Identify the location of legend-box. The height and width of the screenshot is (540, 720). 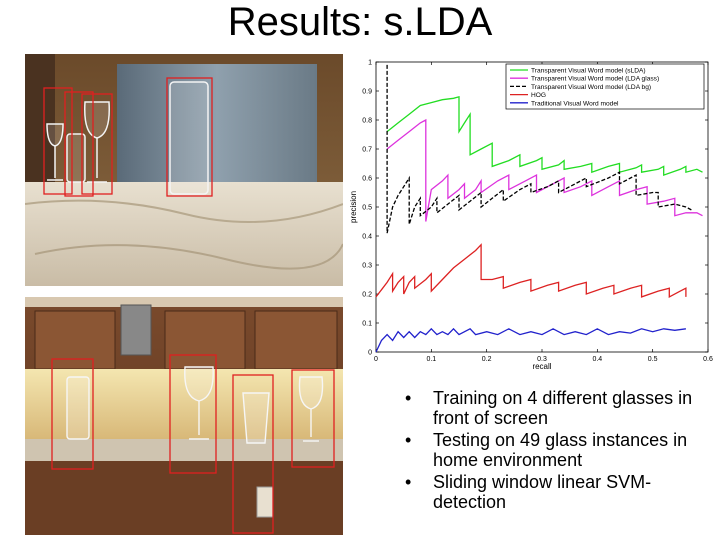
(605, 86).